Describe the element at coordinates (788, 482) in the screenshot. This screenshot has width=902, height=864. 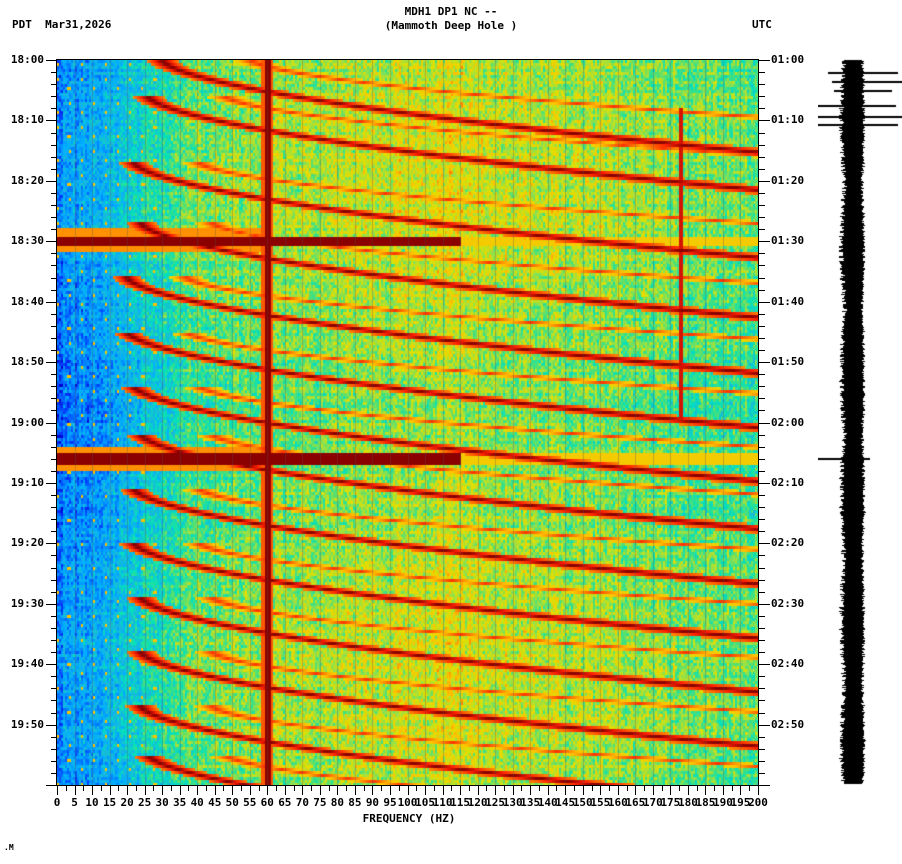
I see `y-axis-right-label: 02:10` at that location.